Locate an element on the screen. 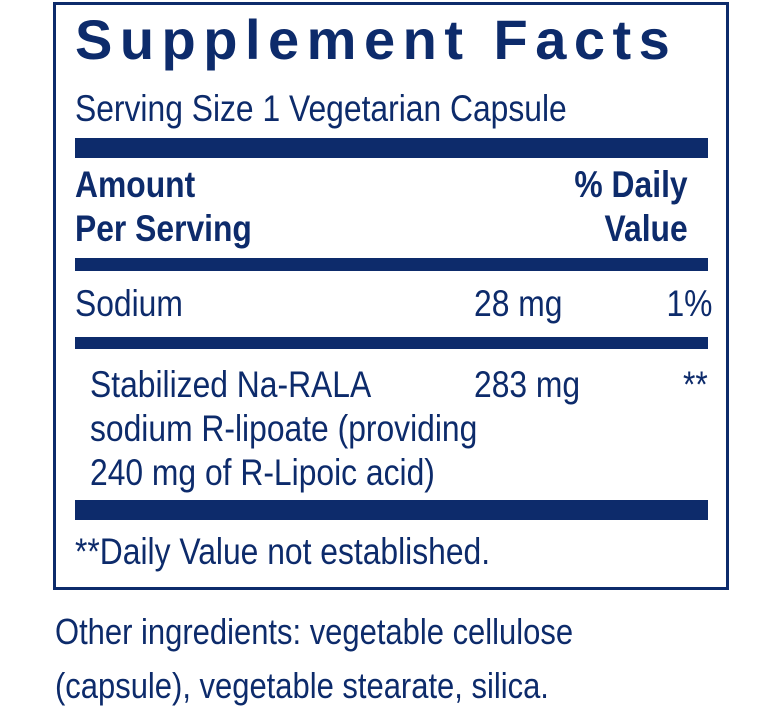  row-sodium-dv: 1% is located at coordinates (689, 303).